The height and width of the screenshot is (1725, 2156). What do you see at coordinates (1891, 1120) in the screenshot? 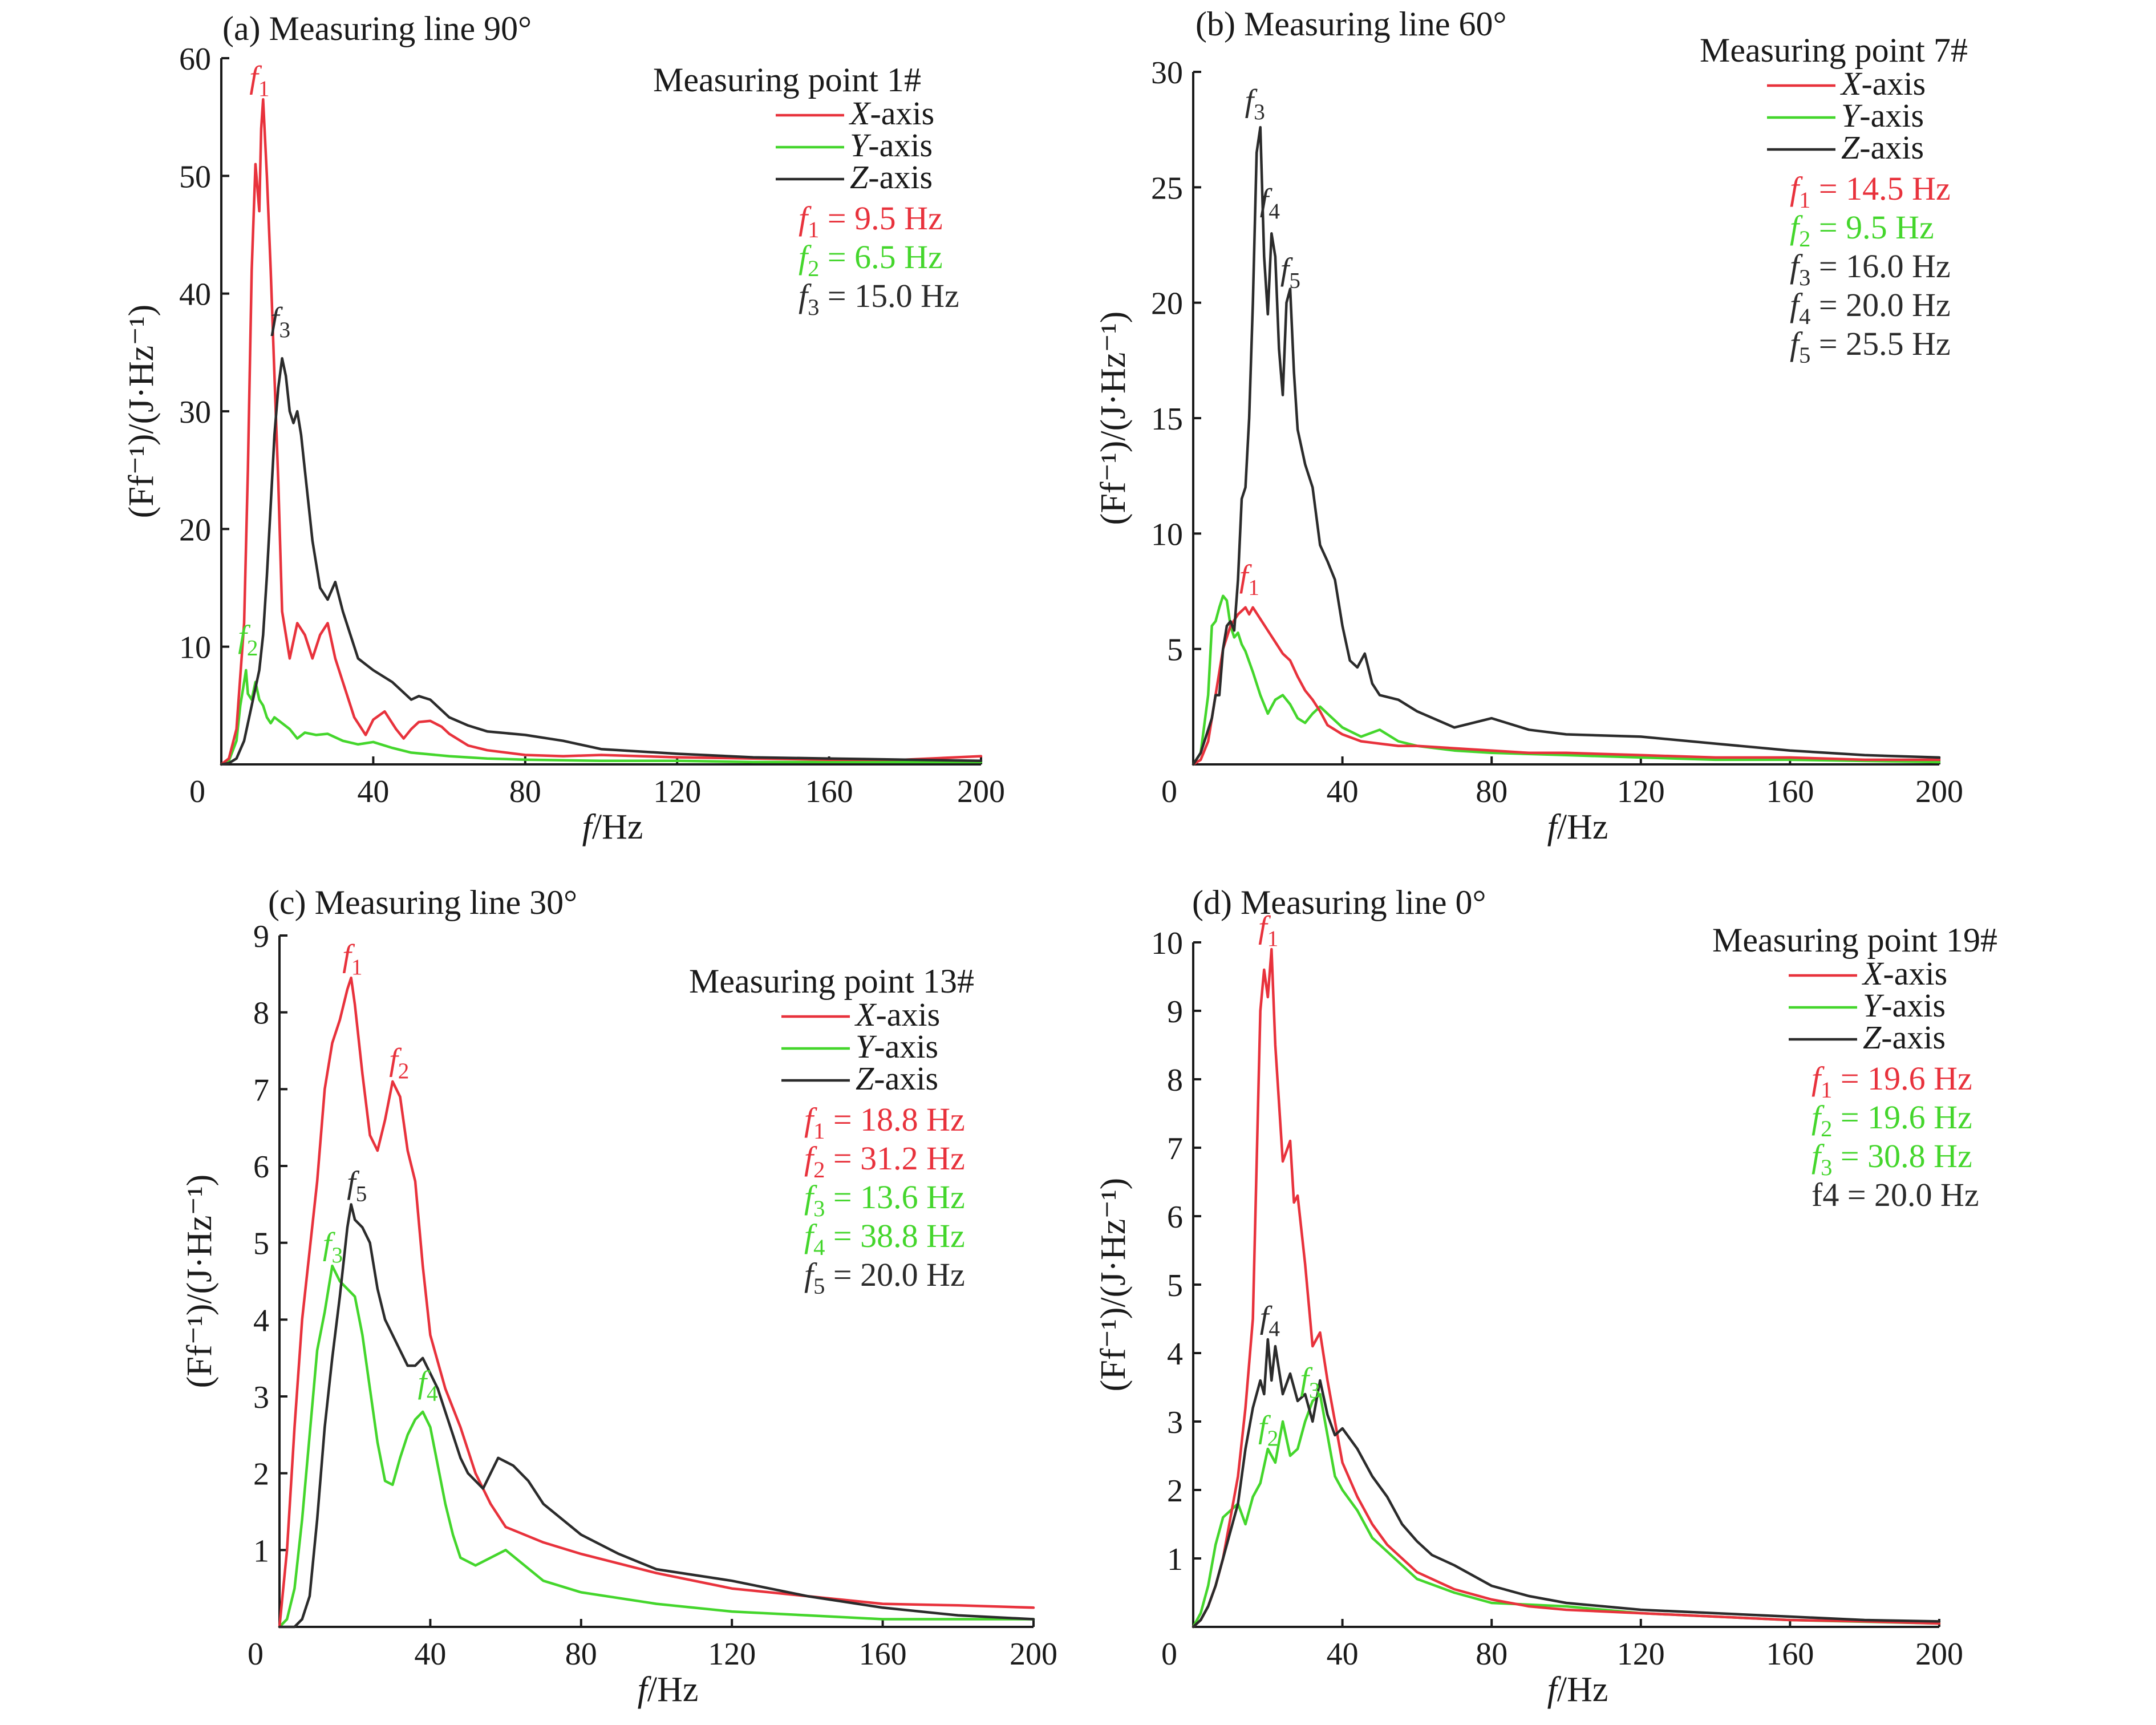
I see `frequency-note: f2 = 19.6 Hz` at bounding box center [1891, 1120].